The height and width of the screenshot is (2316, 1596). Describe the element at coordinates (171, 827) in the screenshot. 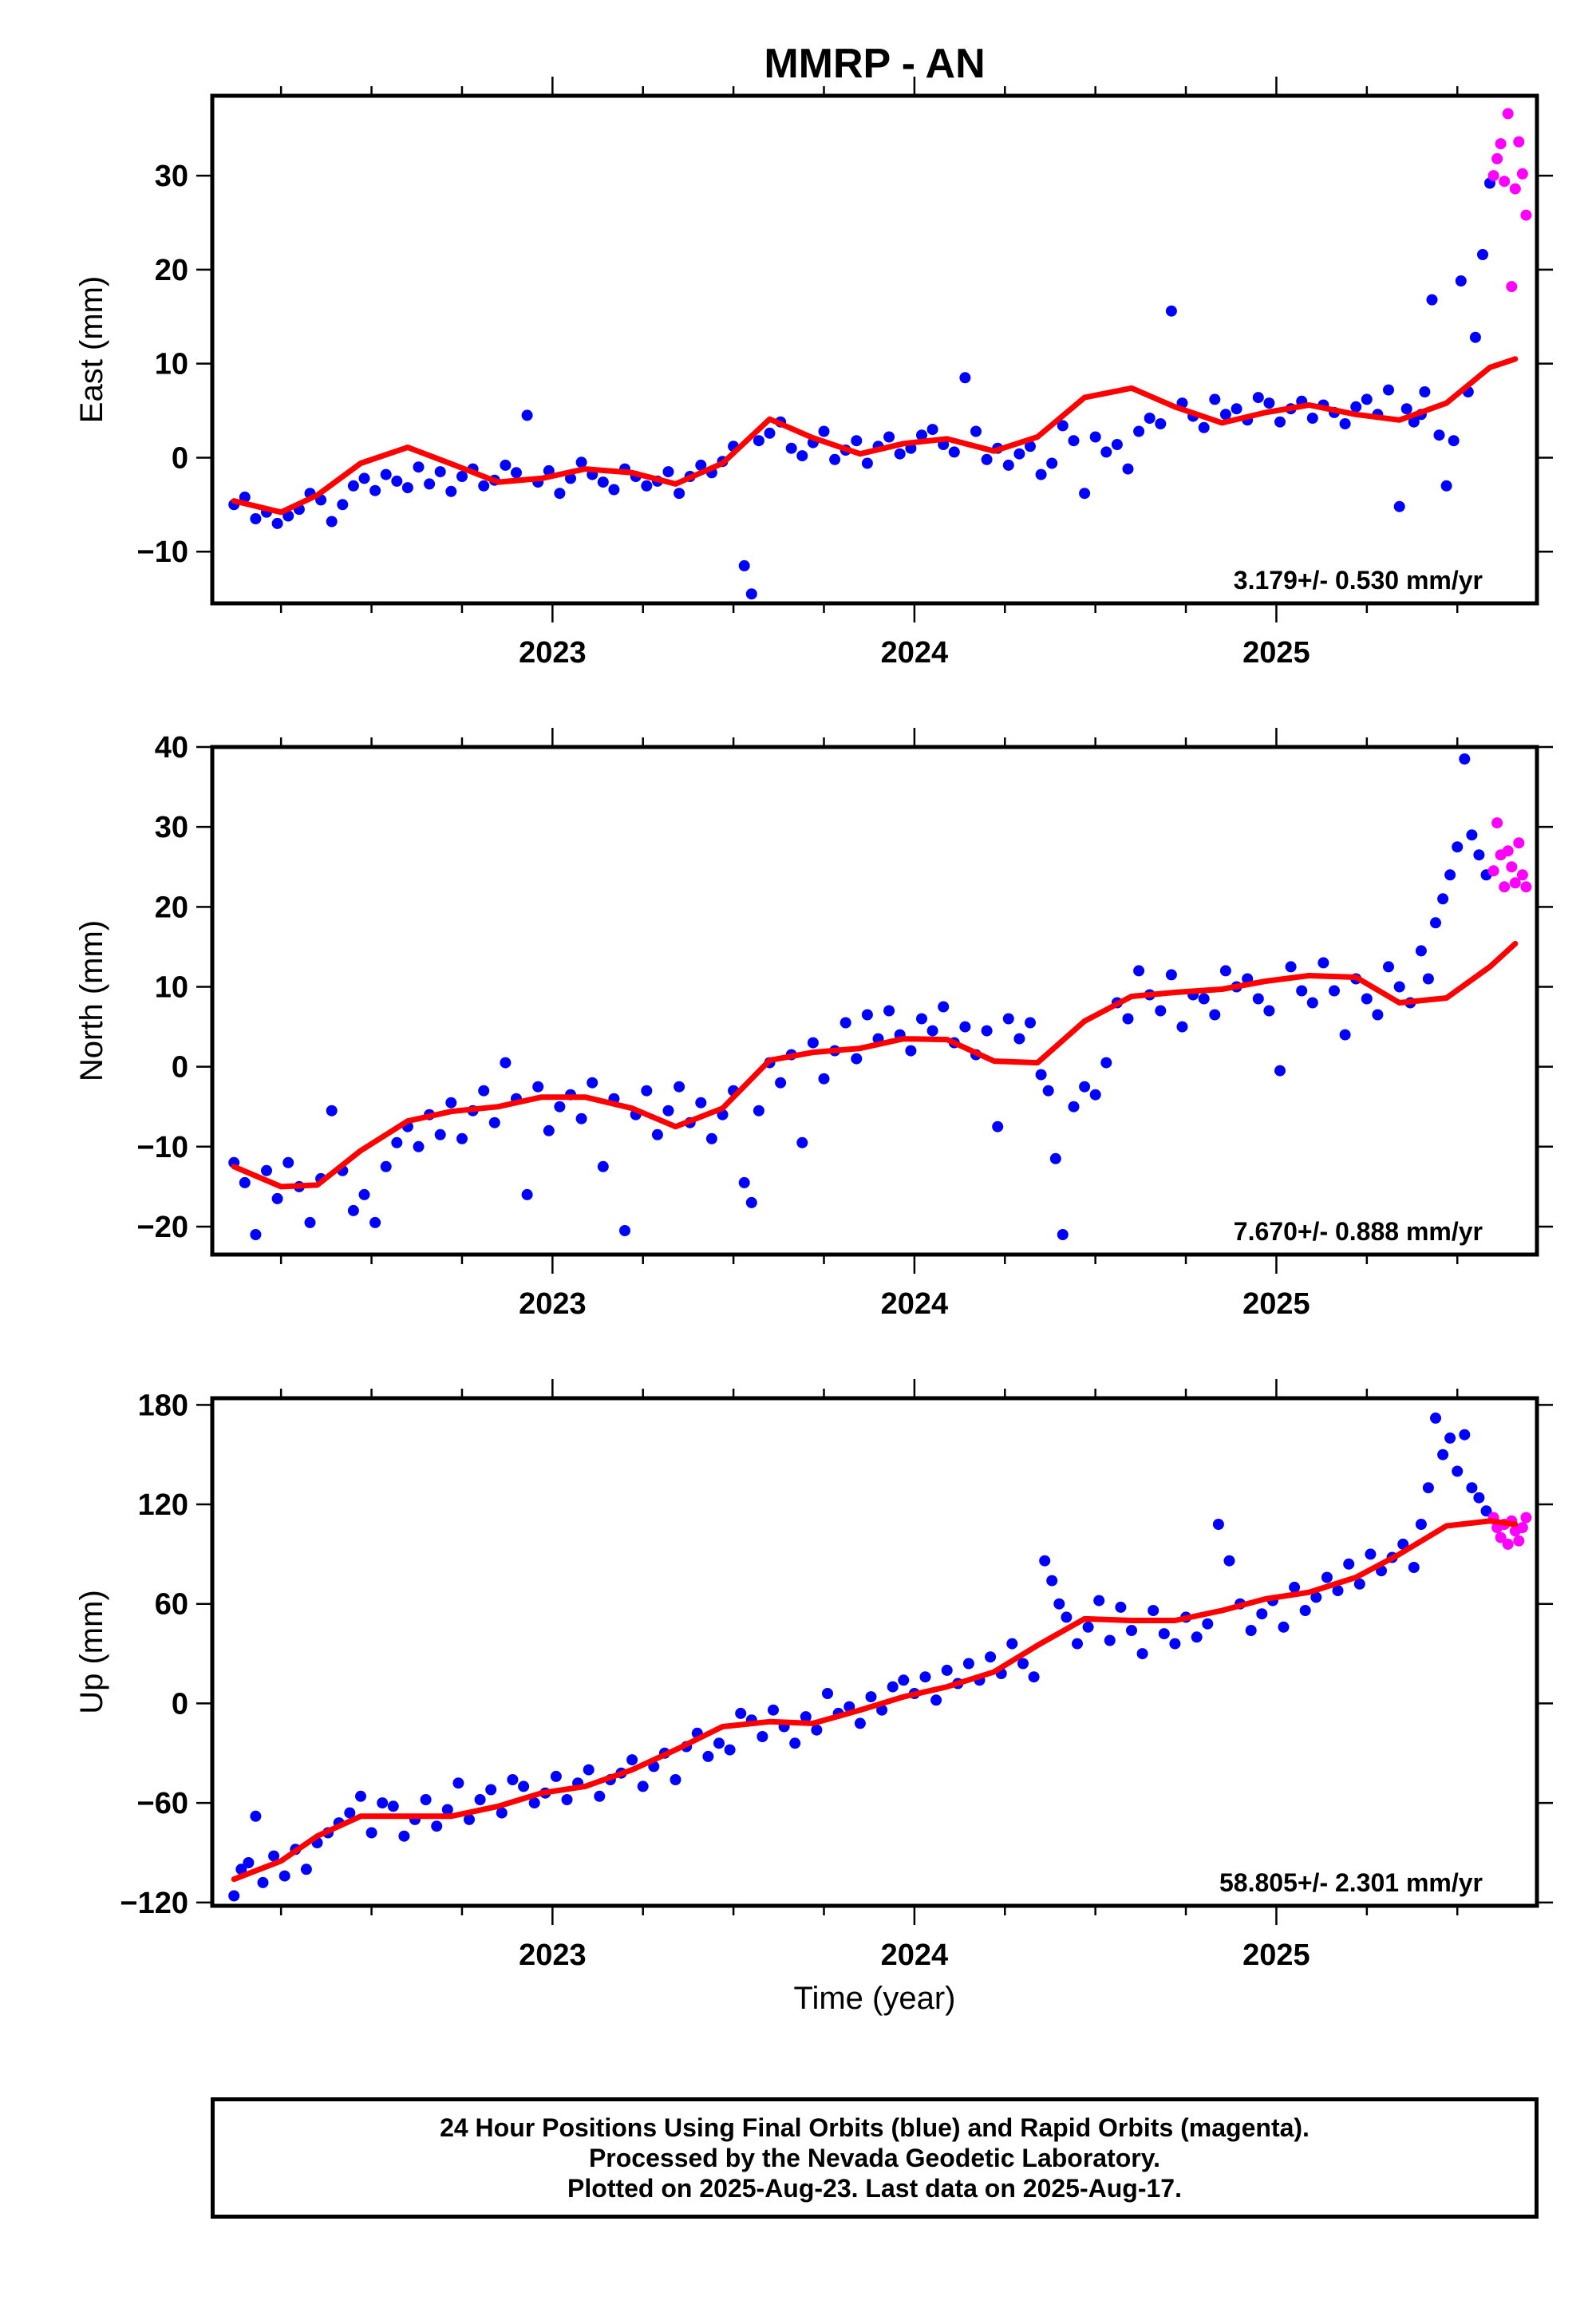

I see `north-y-tick-label: 30` at that location.